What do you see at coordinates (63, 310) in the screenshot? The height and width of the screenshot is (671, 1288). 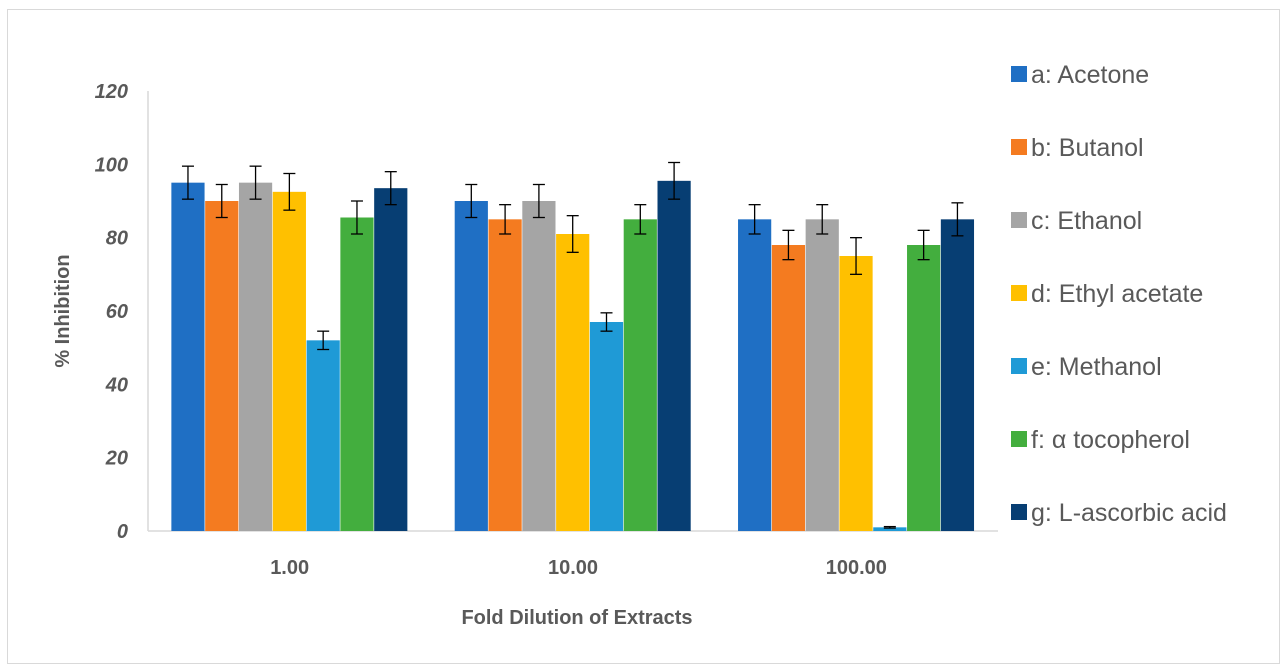 I see `y-axis-title: % Inhibition` at bounding box center [63, 310].